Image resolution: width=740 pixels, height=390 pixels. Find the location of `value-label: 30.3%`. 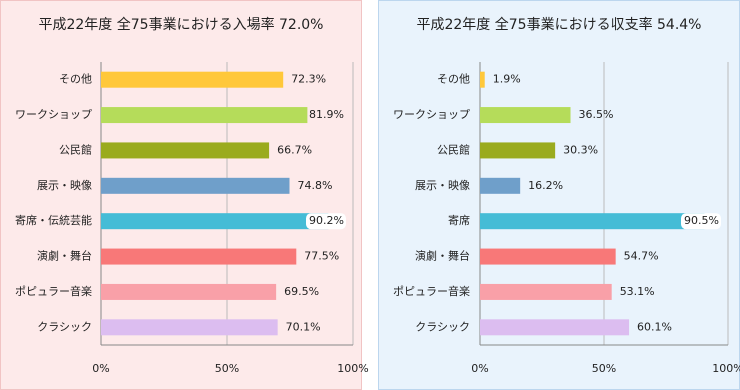

value-label: 30.3% is located at coordinates (580, 149).